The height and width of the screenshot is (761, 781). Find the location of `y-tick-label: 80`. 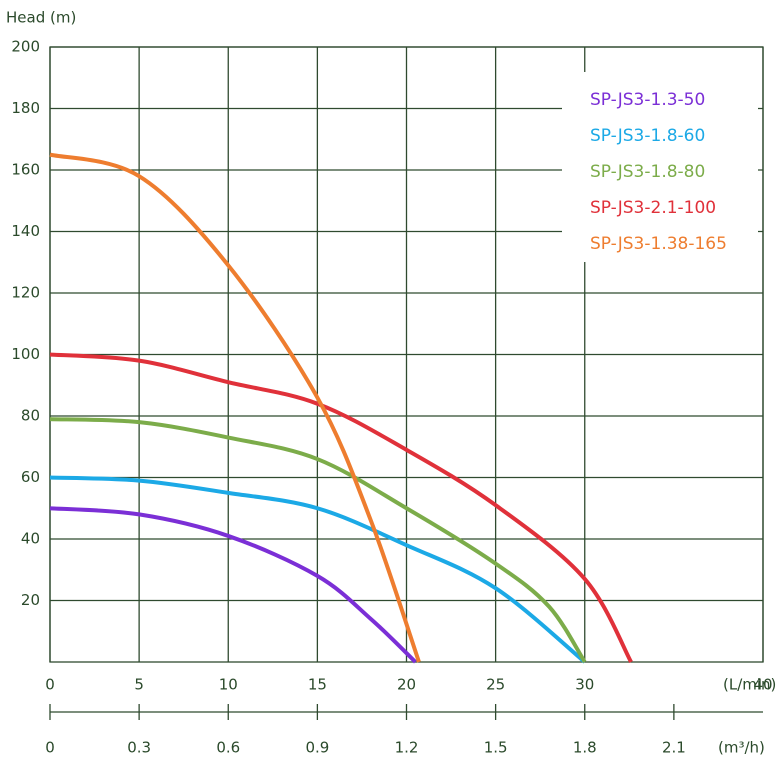

y-tick-label: 80 is located at coordinates (30, 416).